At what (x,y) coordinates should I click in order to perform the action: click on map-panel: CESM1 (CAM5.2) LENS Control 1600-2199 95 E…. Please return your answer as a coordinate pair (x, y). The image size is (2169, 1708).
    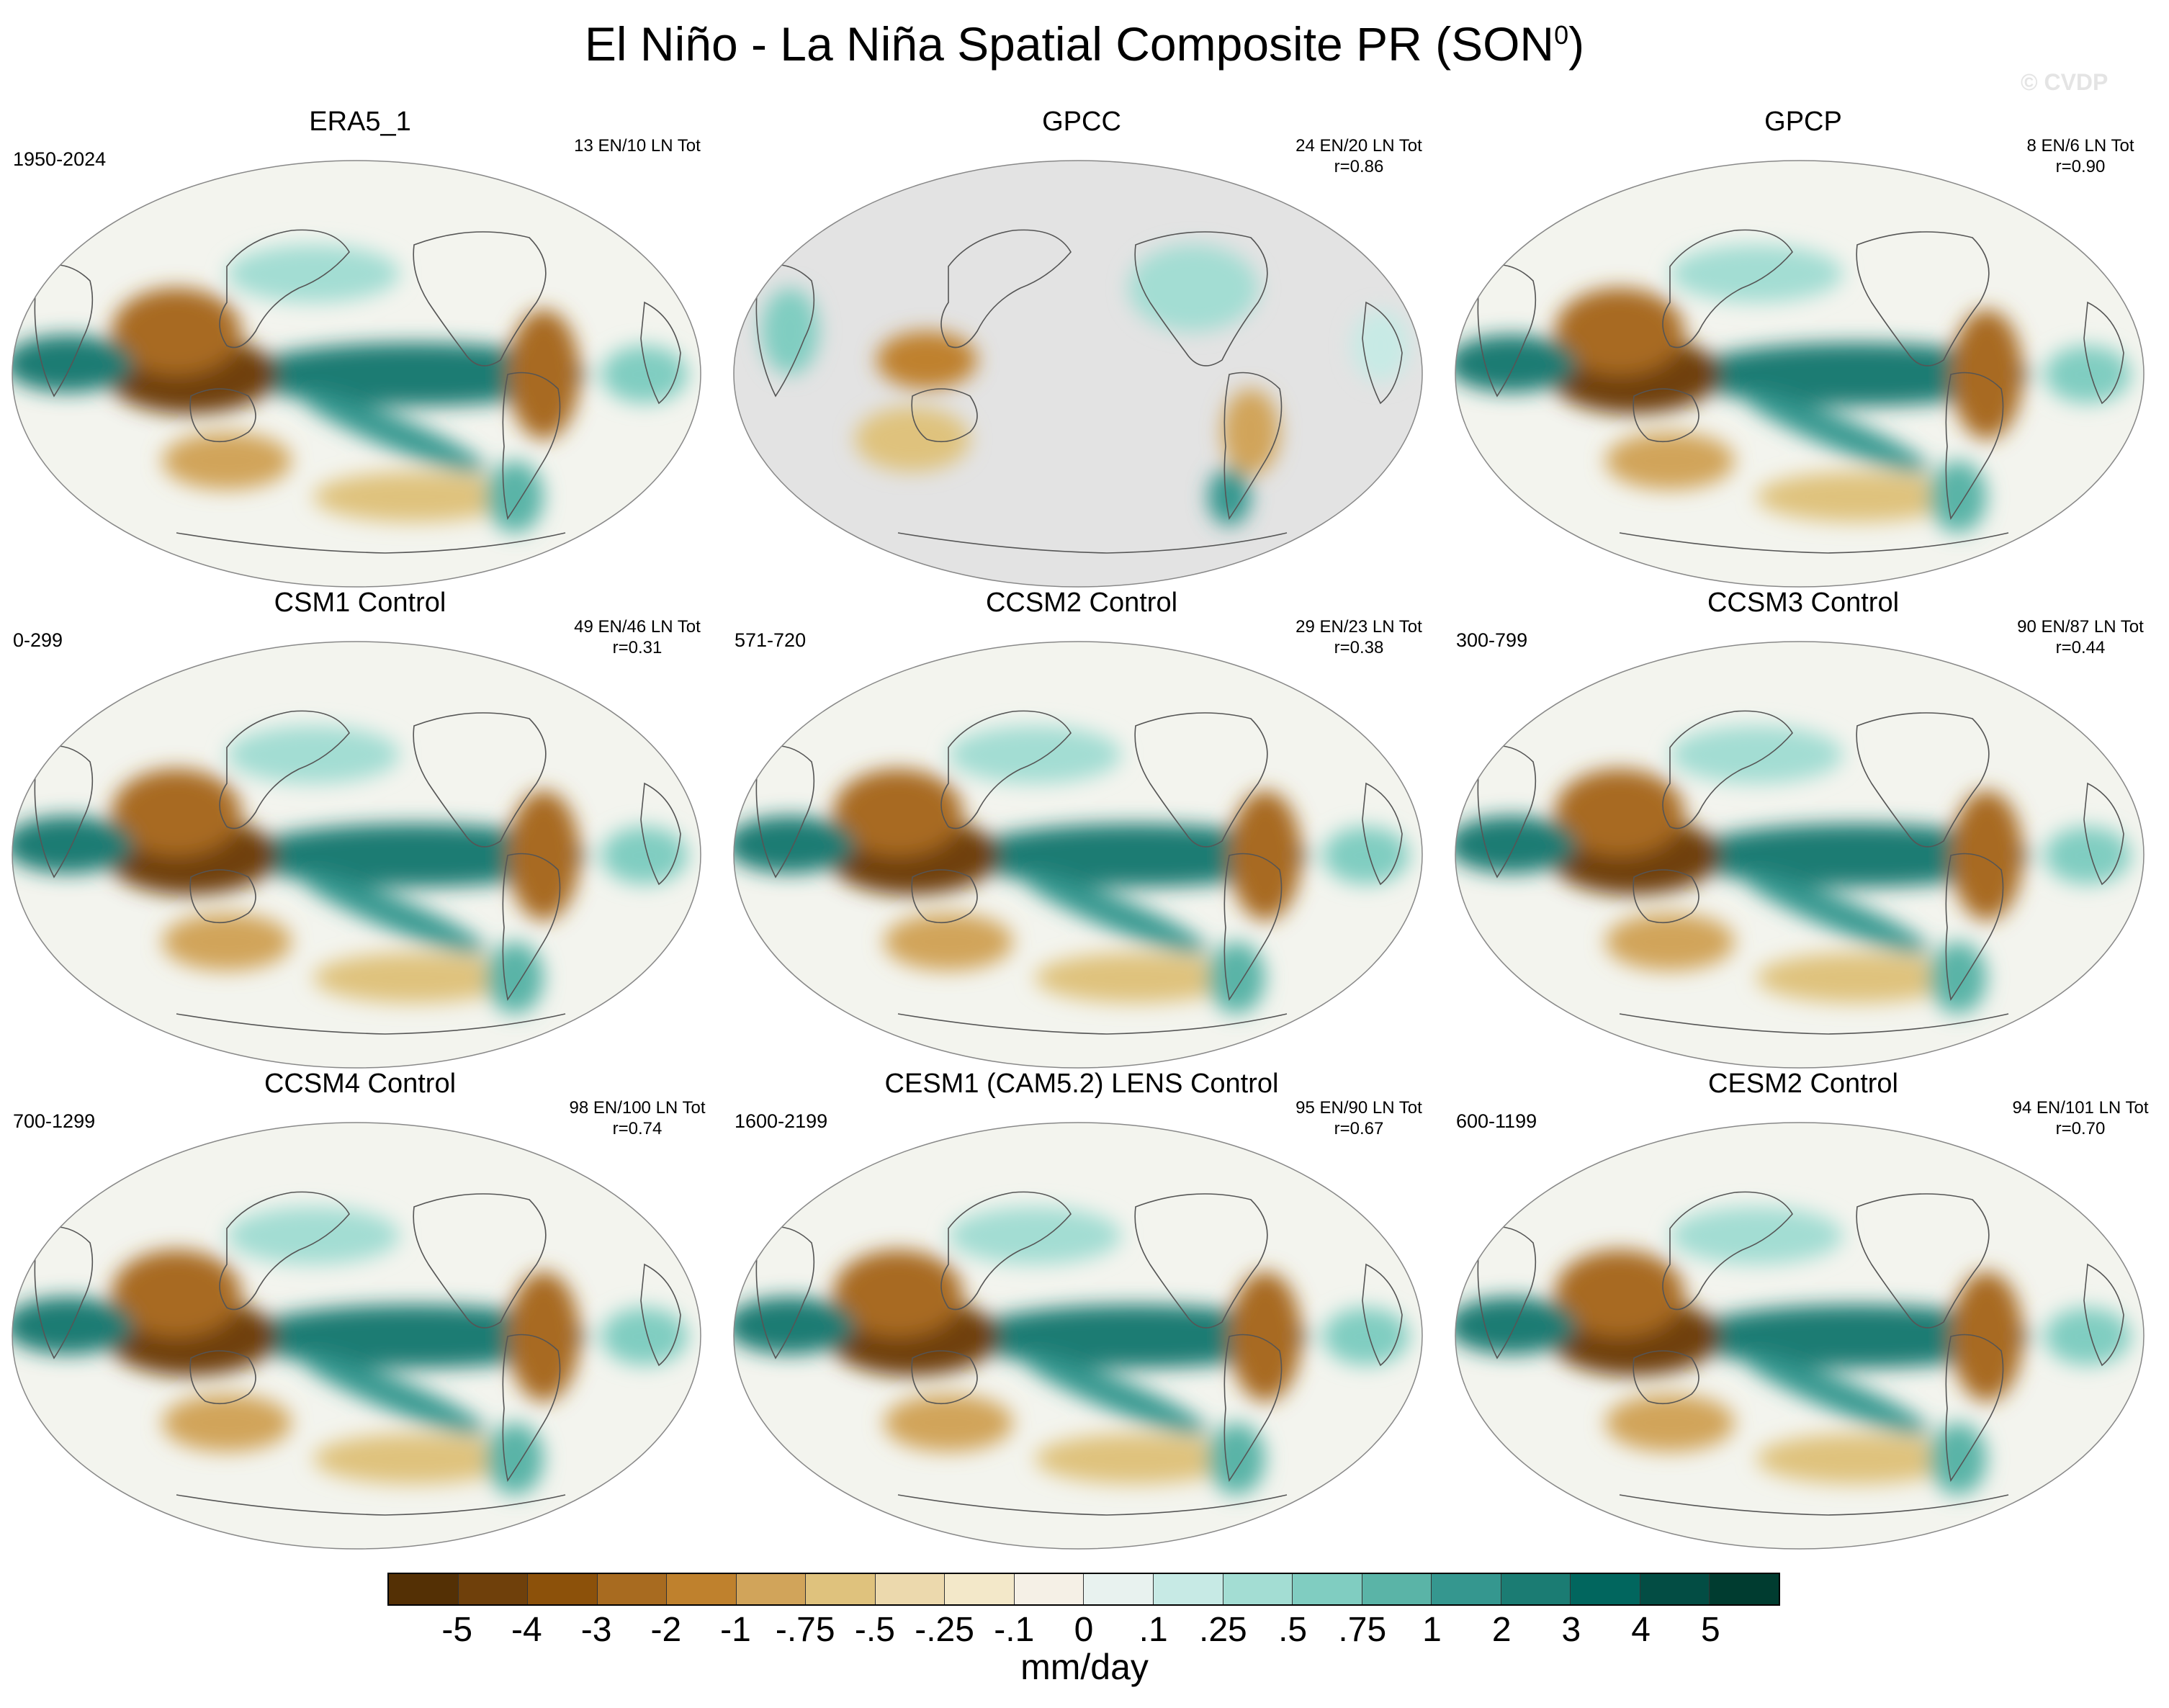
    Looking at the image, I should click on (1082, 1310).